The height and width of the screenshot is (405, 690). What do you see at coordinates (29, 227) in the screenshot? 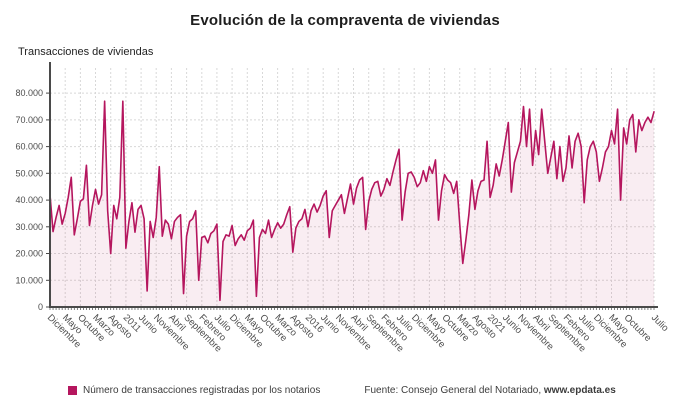
I see `y-tick-label: 30.000` at bounding box center [29, 227].